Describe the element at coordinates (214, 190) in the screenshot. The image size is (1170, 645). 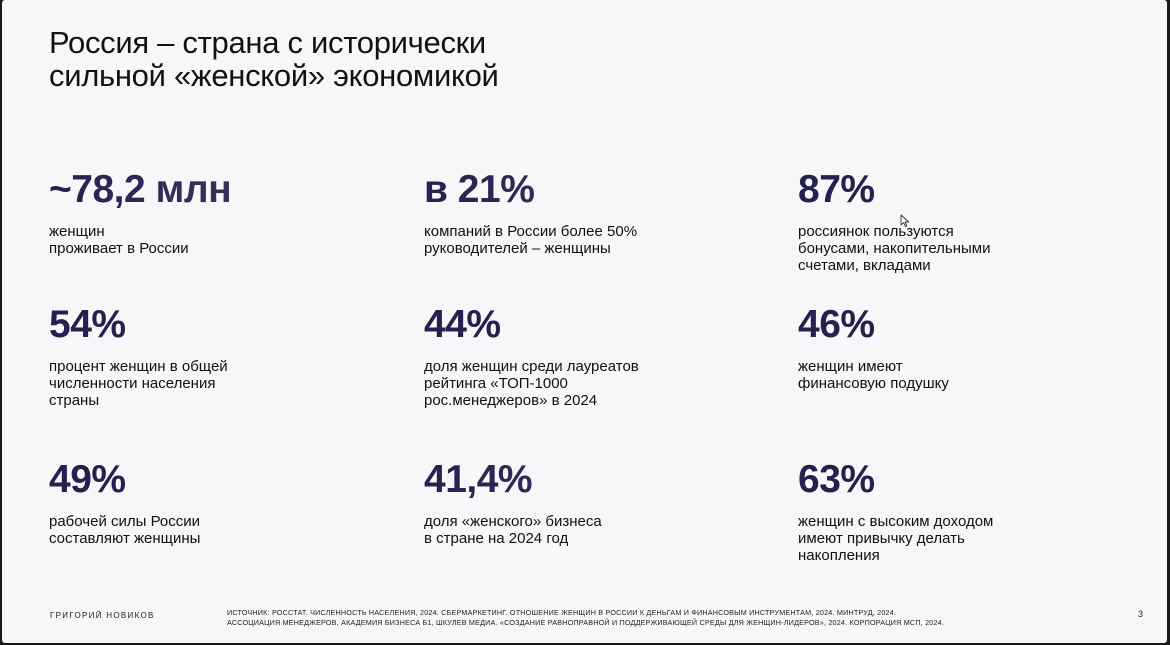
I see `stat-value: ~78,2 млн` at that location.